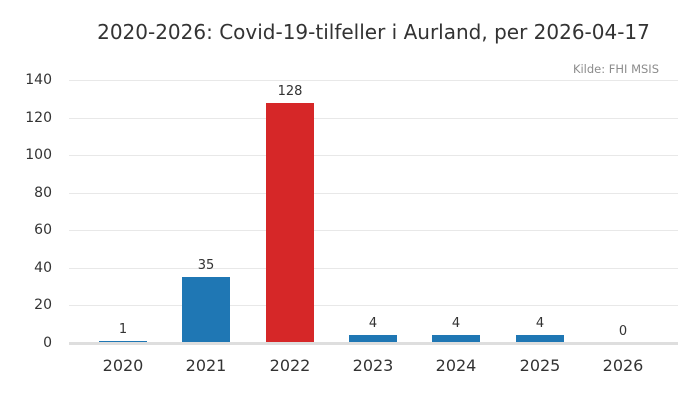 This screenshot has height=400, width=700. Describe the element at coordinates (290, 222) in the screenshot. I see `bar-2022` at that location.